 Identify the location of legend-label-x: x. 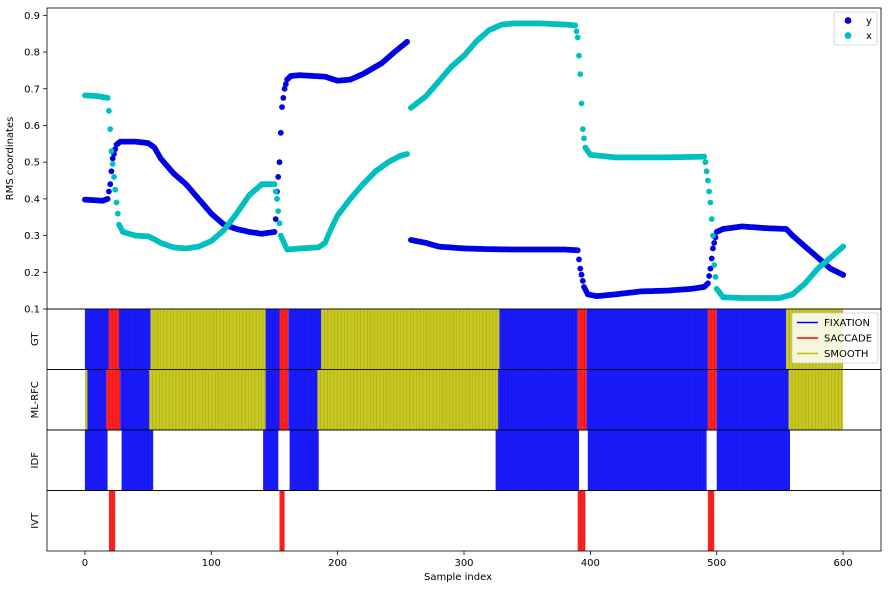
(869, 36).